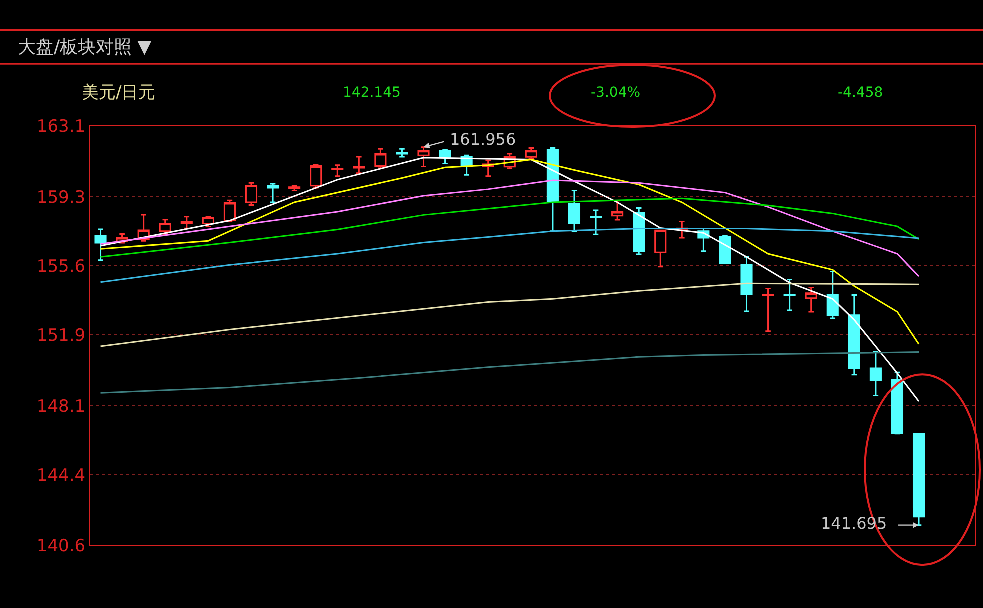 The width and height of the screenshot is (983, 608). Describe the element at coordinates (61, 266) in the screenshot. I see `y-tick-label: 155.6` at that location.